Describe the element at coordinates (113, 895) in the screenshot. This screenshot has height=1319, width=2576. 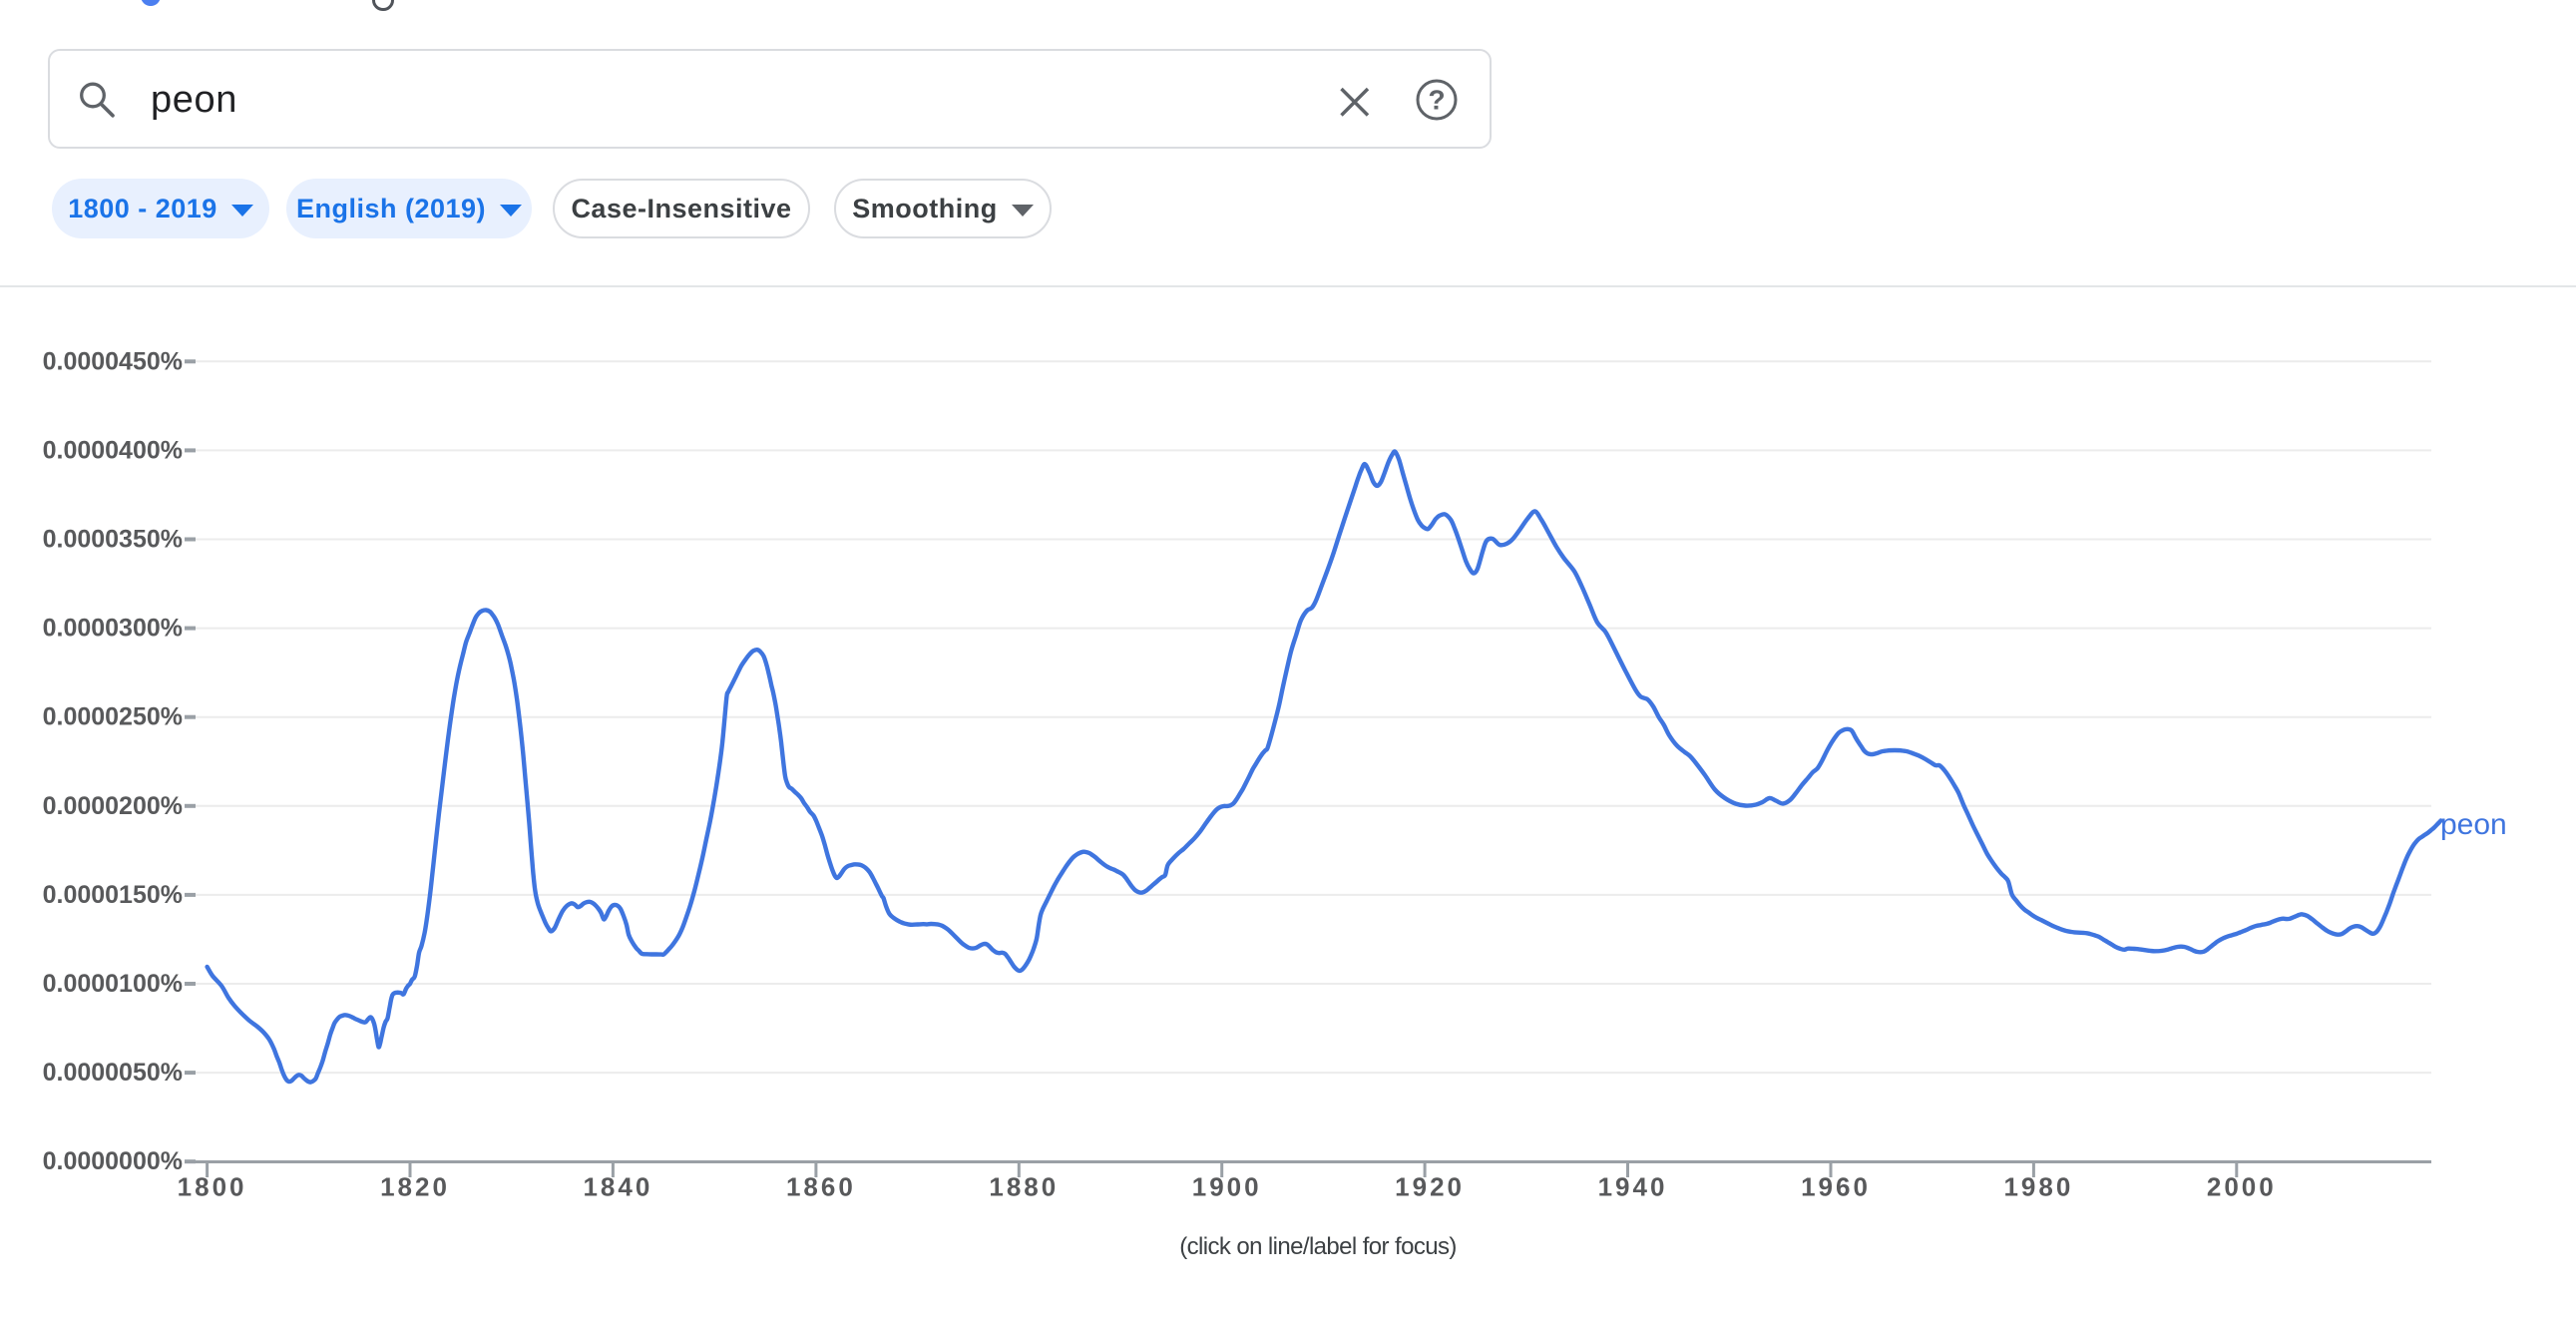
I see `svg-text: 0.0000150%` at that location.